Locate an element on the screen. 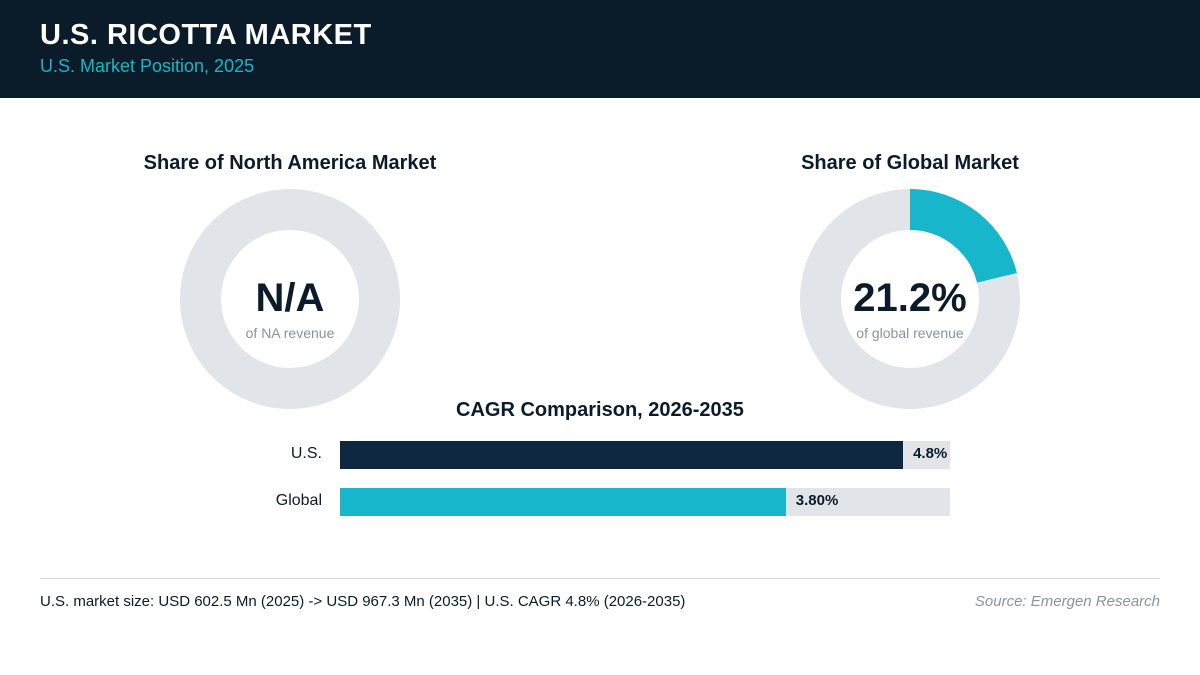 The width and height of the screenshot is (1200, 675). na-share-title: Share of North America Market is located at coordinates (290, 163).